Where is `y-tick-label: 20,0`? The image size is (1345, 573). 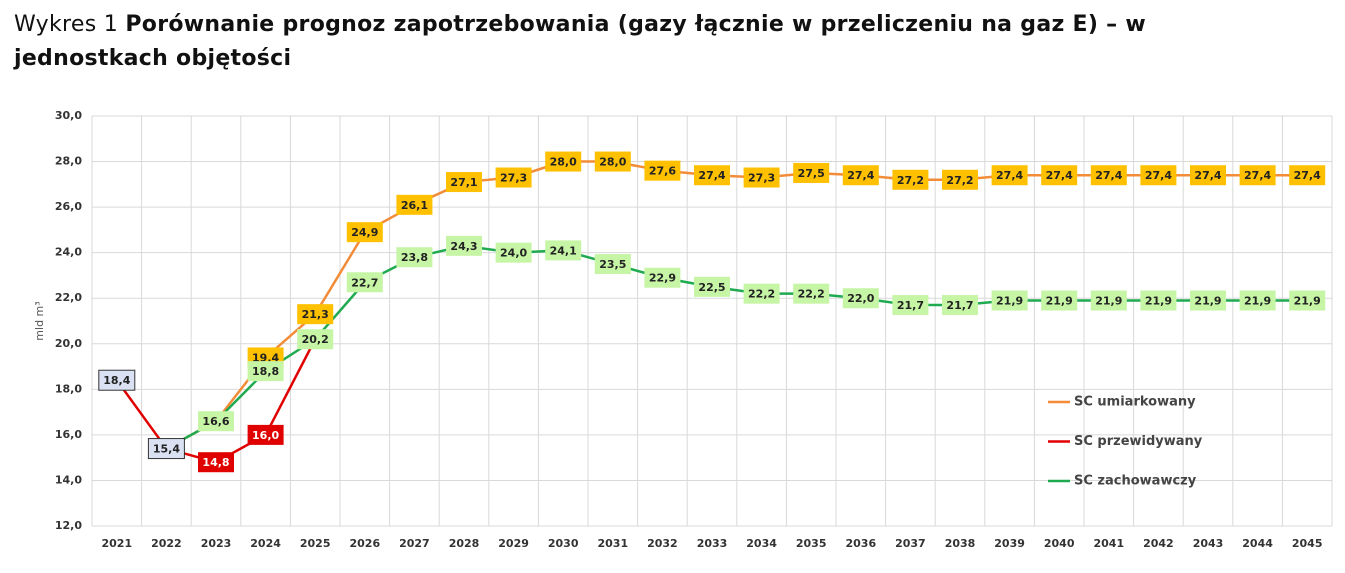 y-tick-label: 20,0 is located at coordinates (68, 343).